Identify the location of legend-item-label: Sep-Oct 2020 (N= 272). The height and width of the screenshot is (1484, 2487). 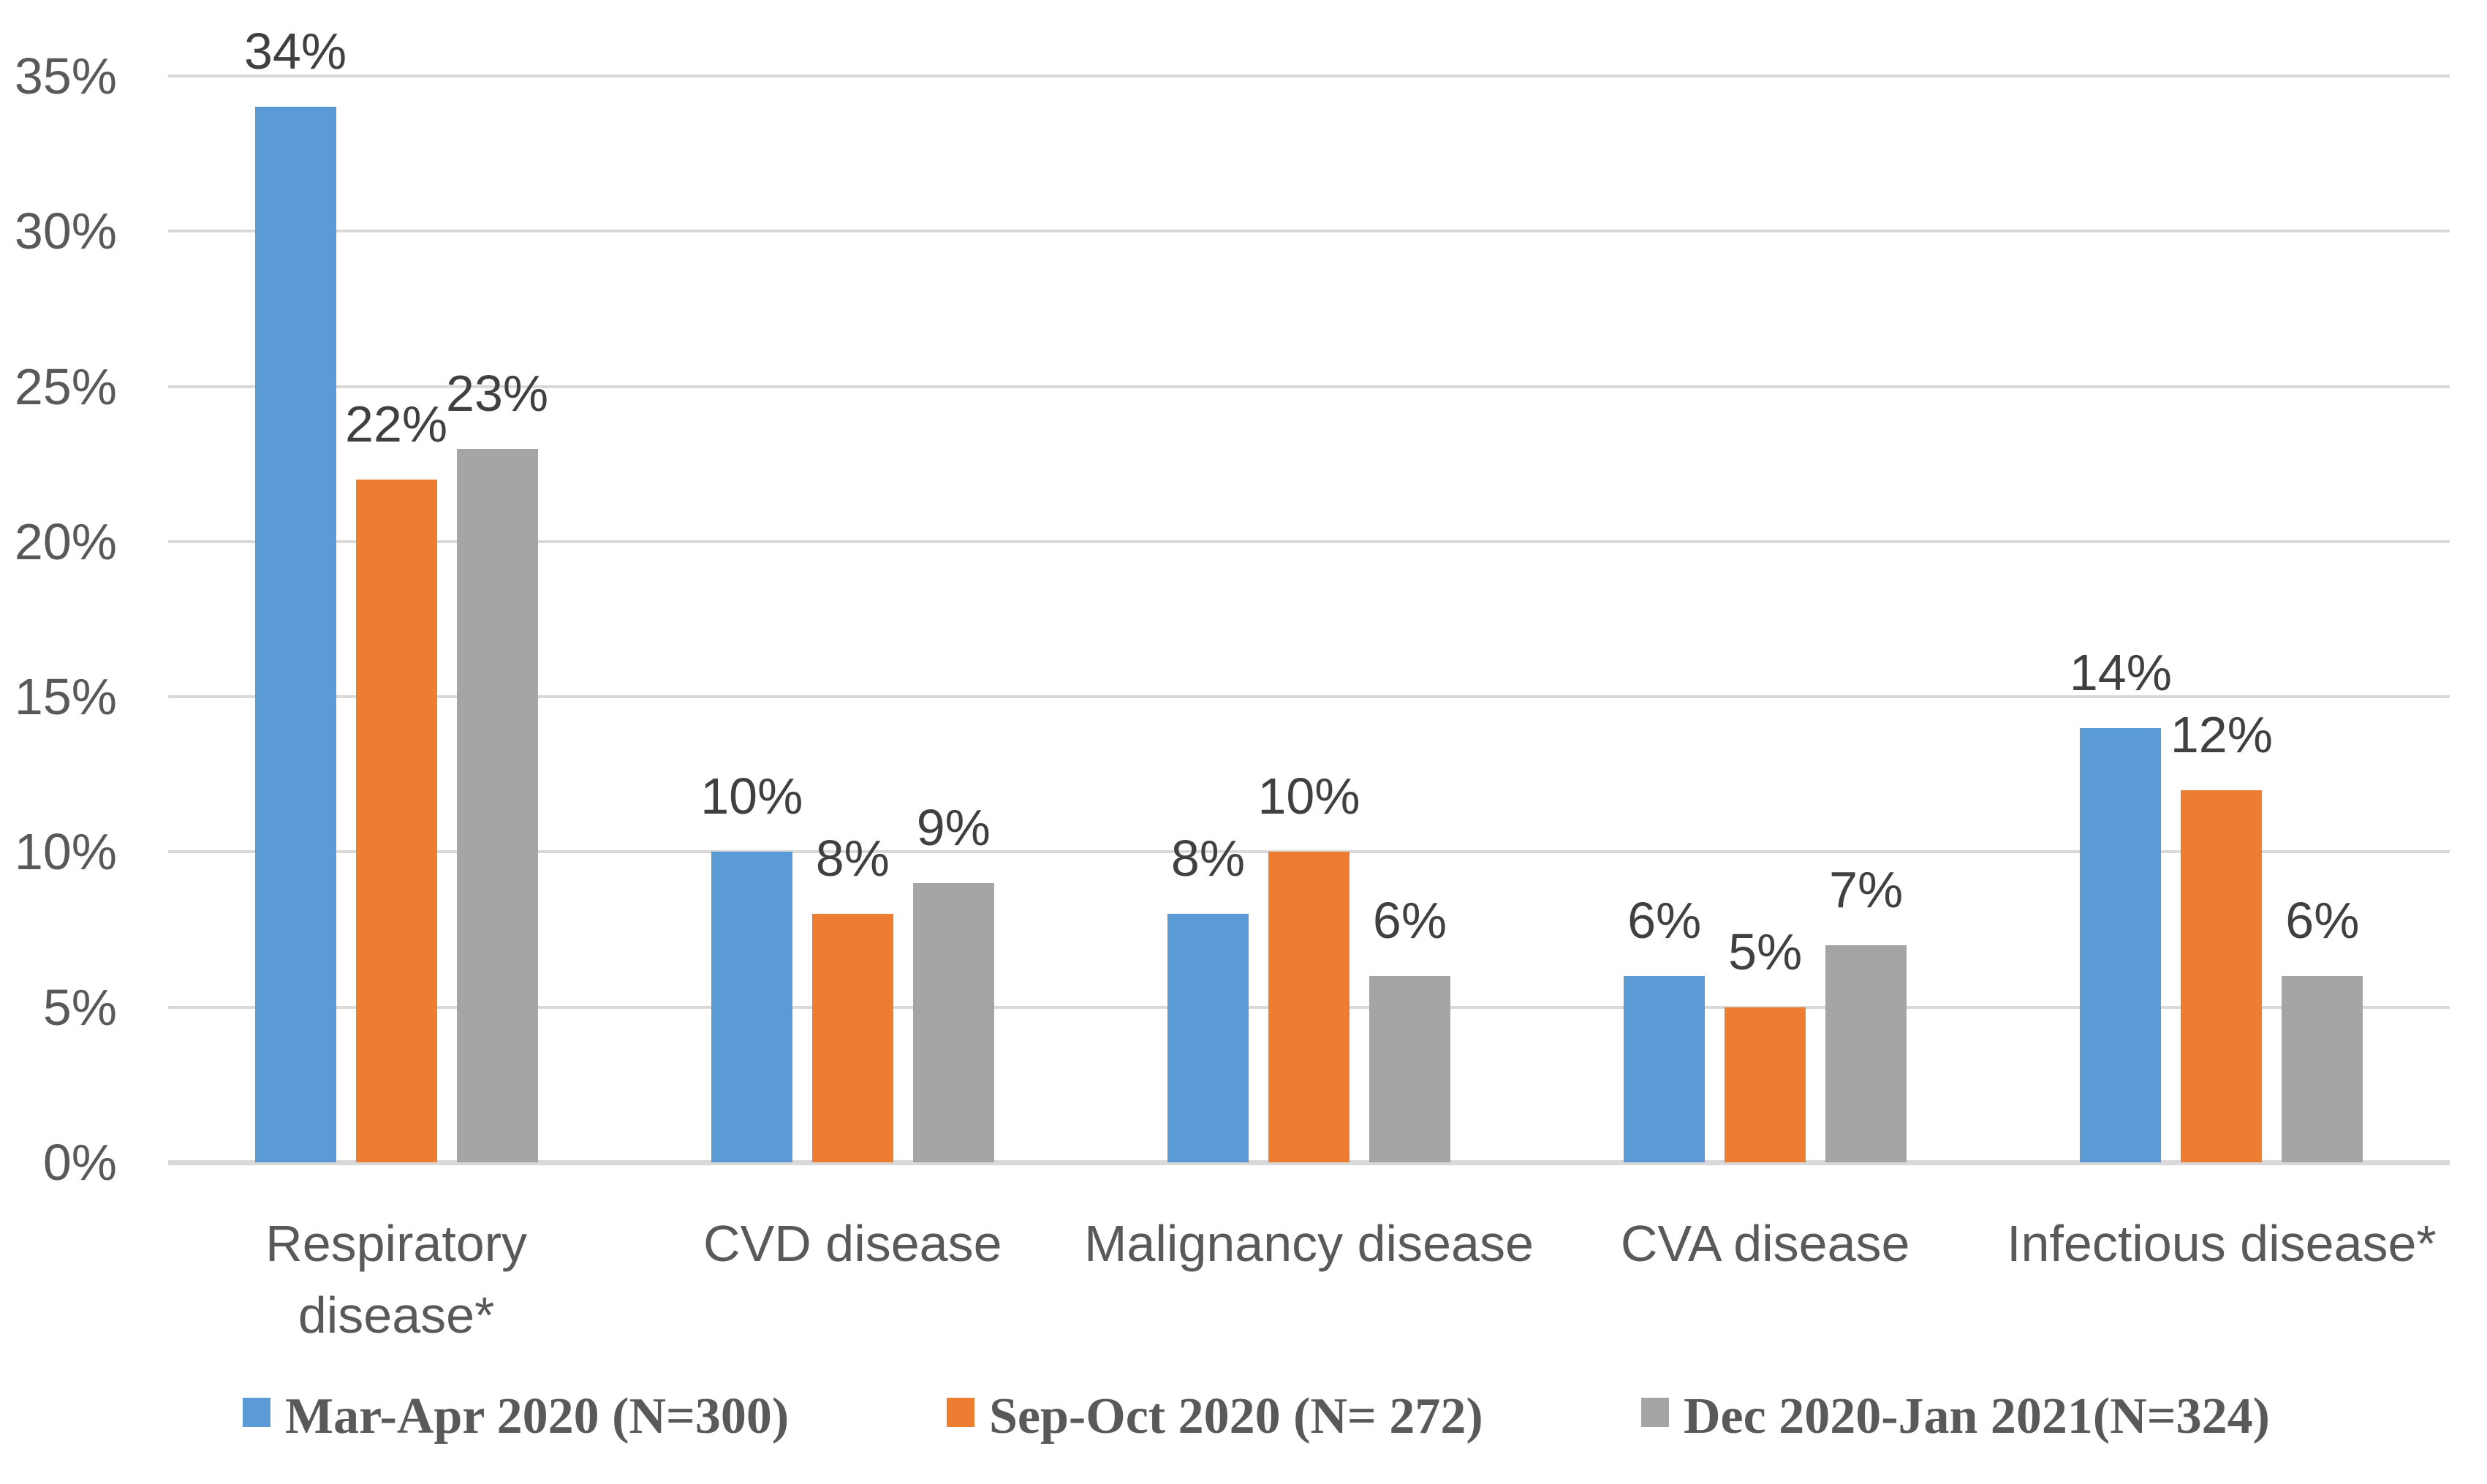
(1236, 1417).